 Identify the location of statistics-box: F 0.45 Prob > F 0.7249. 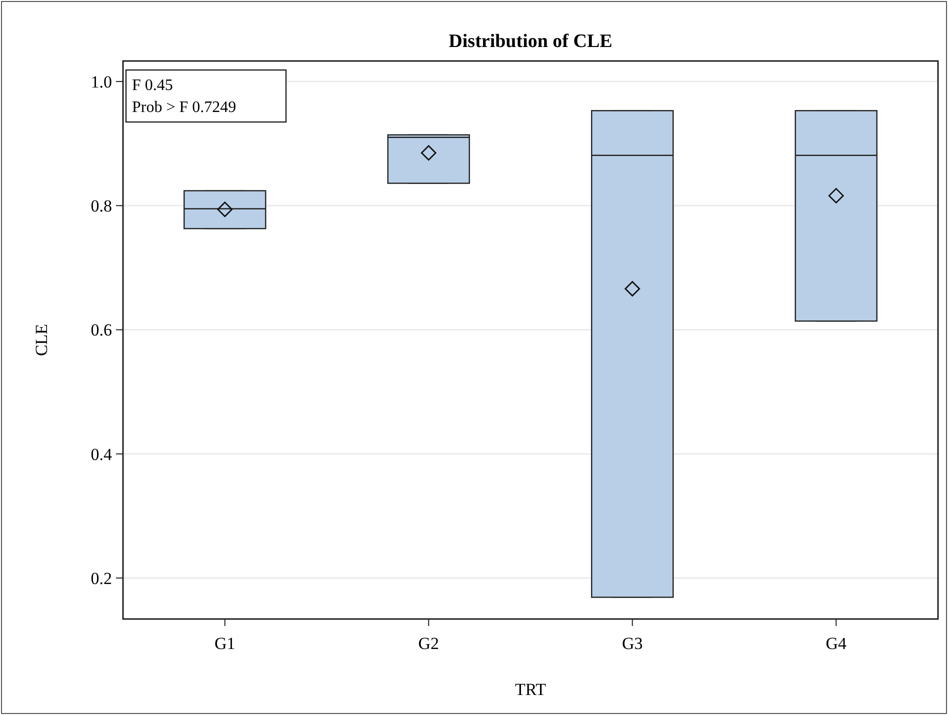
(206, 96).